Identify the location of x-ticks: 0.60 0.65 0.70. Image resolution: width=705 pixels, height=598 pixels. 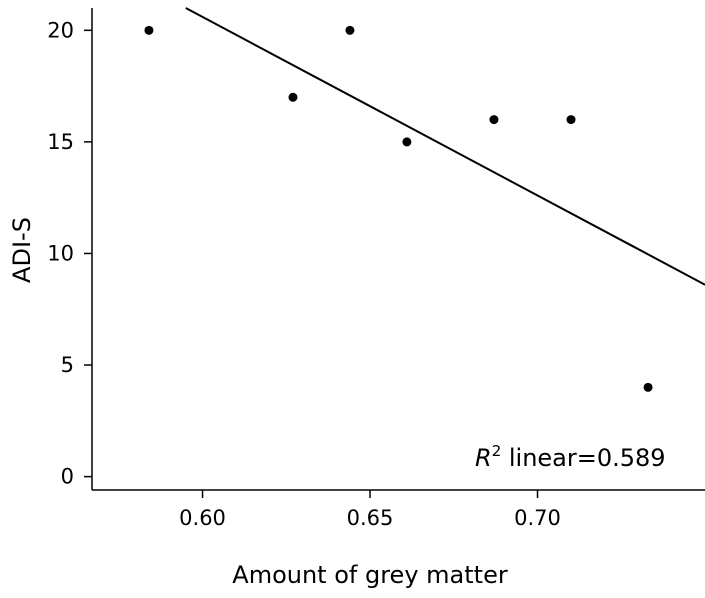
(370, 510).